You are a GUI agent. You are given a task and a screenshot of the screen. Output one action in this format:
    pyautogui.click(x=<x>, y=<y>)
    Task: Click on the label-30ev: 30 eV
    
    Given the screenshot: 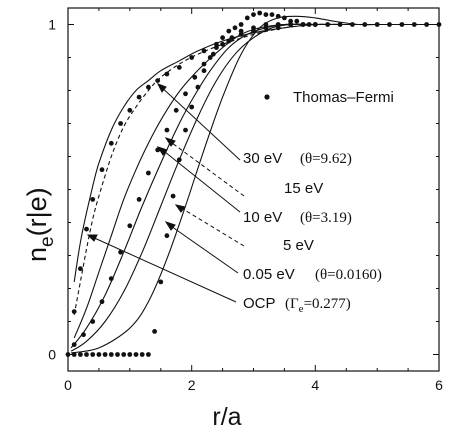 What is the action you would take?
    pyautogui.click(x=262, y=158)
    